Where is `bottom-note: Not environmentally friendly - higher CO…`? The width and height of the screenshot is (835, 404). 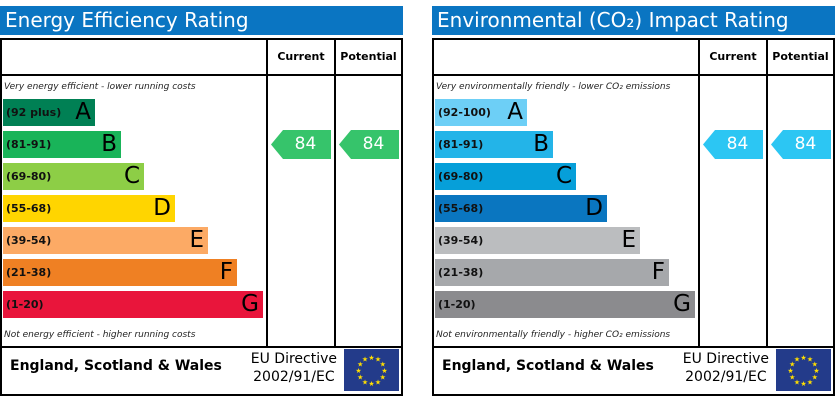 bottom-note: Not environmentally friendly - higher CO… is located at coordinates (553, 335).